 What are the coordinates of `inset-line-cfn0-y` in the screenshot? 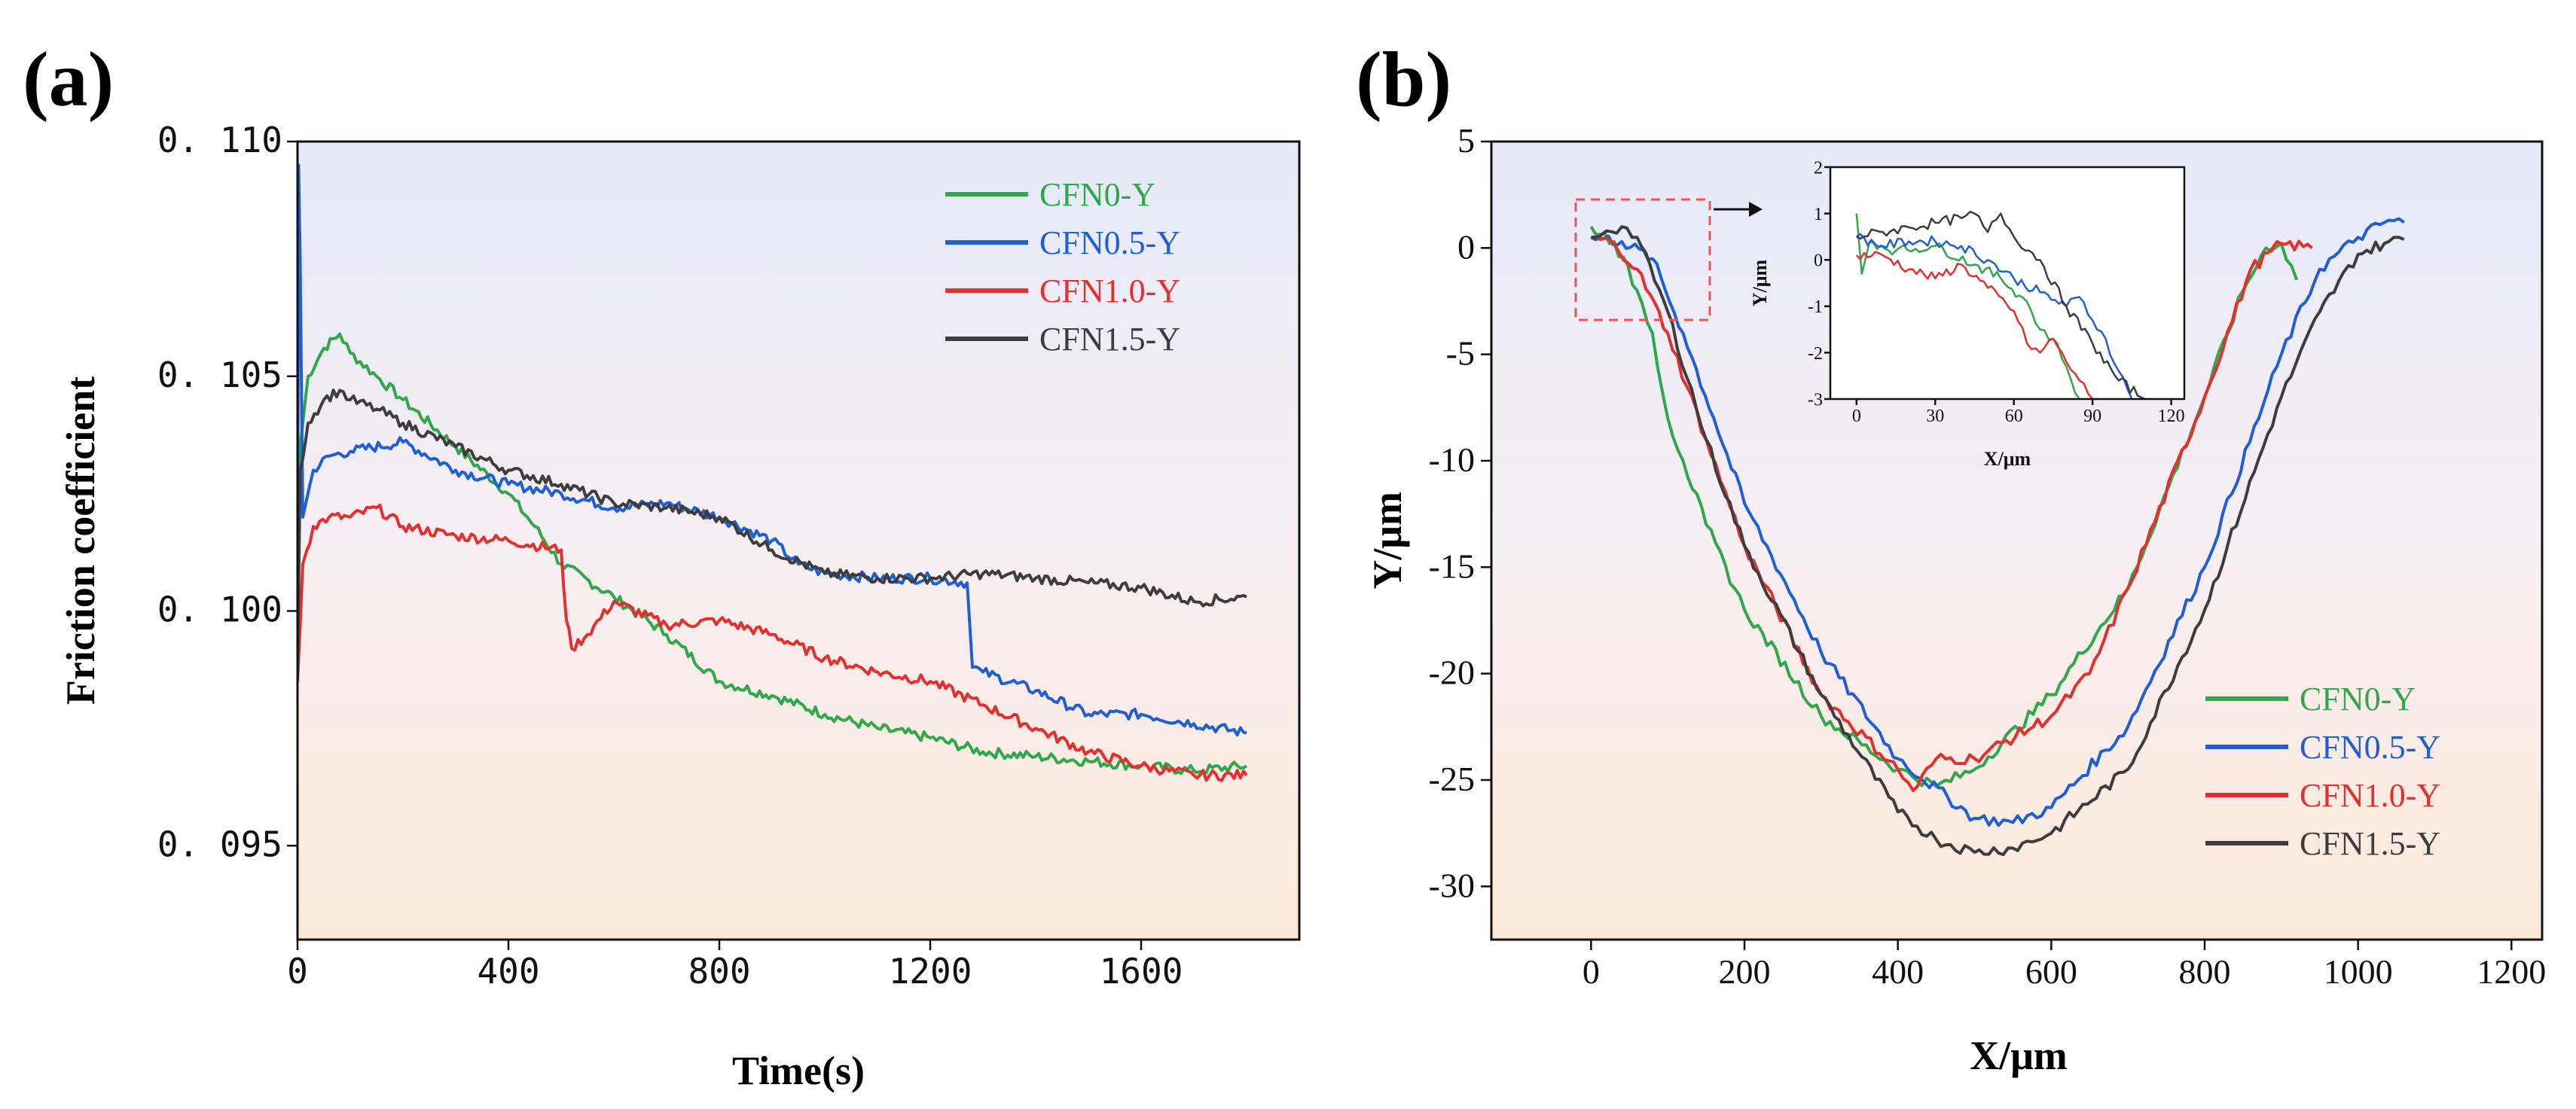 It's located at (1968, 306).